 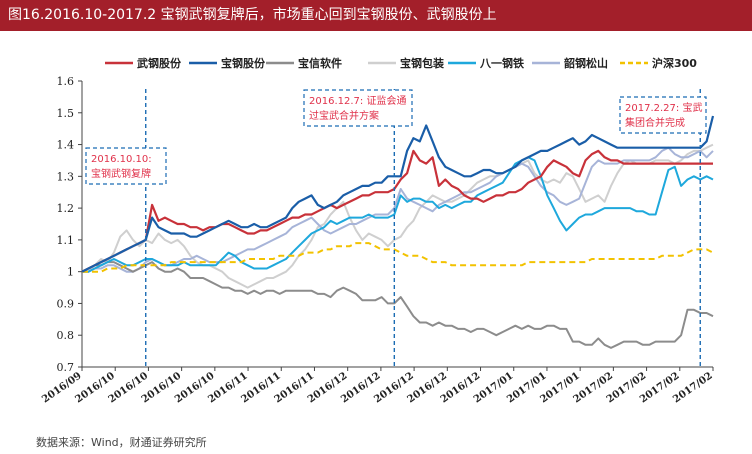 I want to click on legend-label-4: 八一钢铁, so click(x=501, y=63).